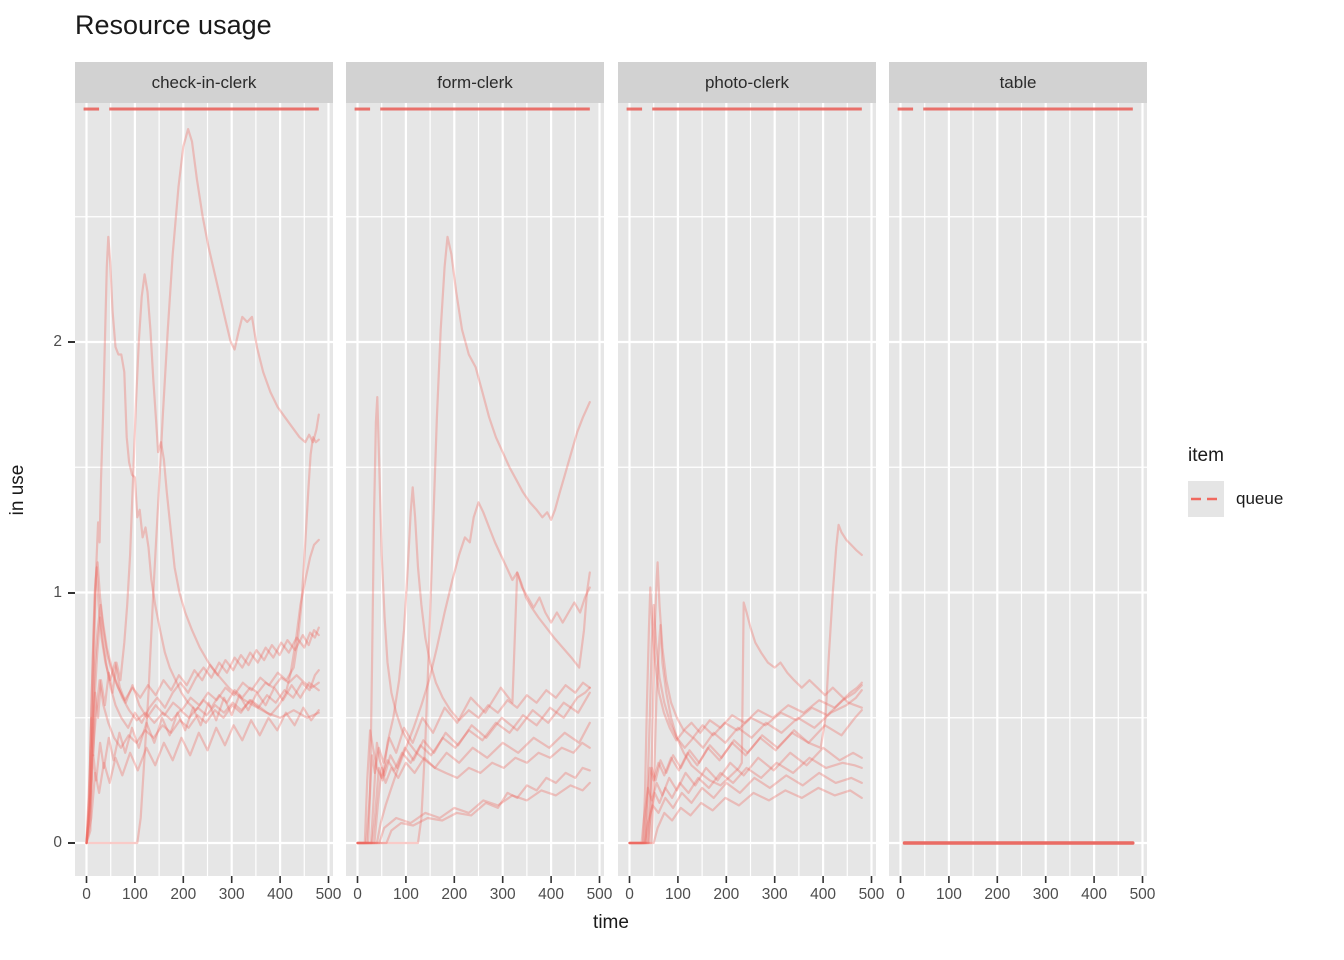 This screenshot has width=1344, height=960. Describe the element at coordinates (173, 25) in the screenshot. I see `plot-title: Resource usage` at that location.